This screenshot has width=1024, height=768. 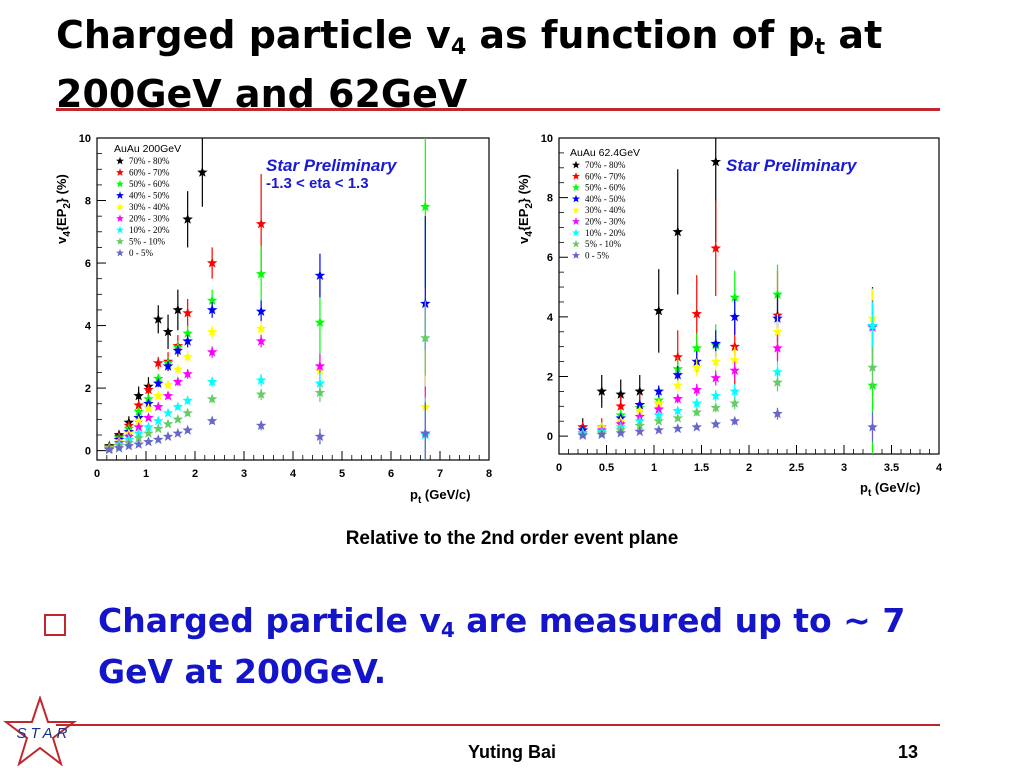 What do you see at coordinates (44, 733) in the screenshot?
I see `star-logo-text: STAR` at bounding box center [44, 733].